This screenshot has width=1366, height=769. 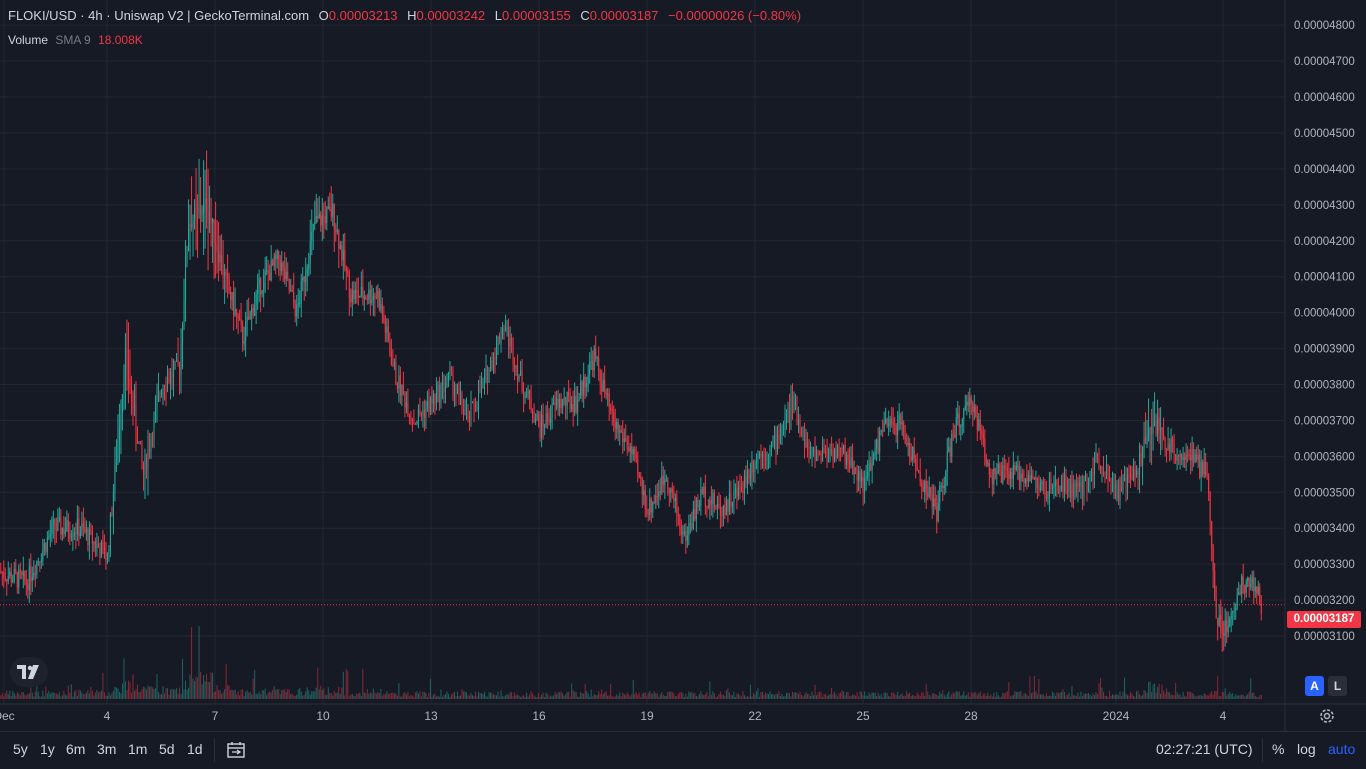 I want to click on timeframe-5d: 5d, so click(x=167, y=749).